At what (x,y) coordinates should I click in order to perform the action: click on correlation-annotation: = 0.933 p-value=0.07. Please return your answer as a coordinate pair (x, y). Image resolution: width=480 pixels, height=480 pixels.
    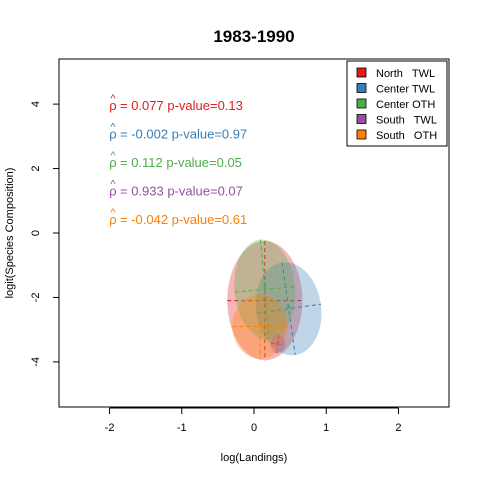
    Looking at the image, I should click on (181, 191).